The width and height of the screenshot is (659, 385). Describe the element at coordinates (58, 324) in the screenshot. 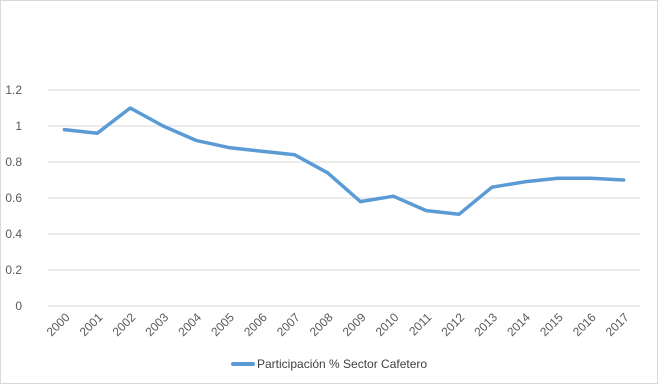

I see `x-tick-label: 2000` at that location.